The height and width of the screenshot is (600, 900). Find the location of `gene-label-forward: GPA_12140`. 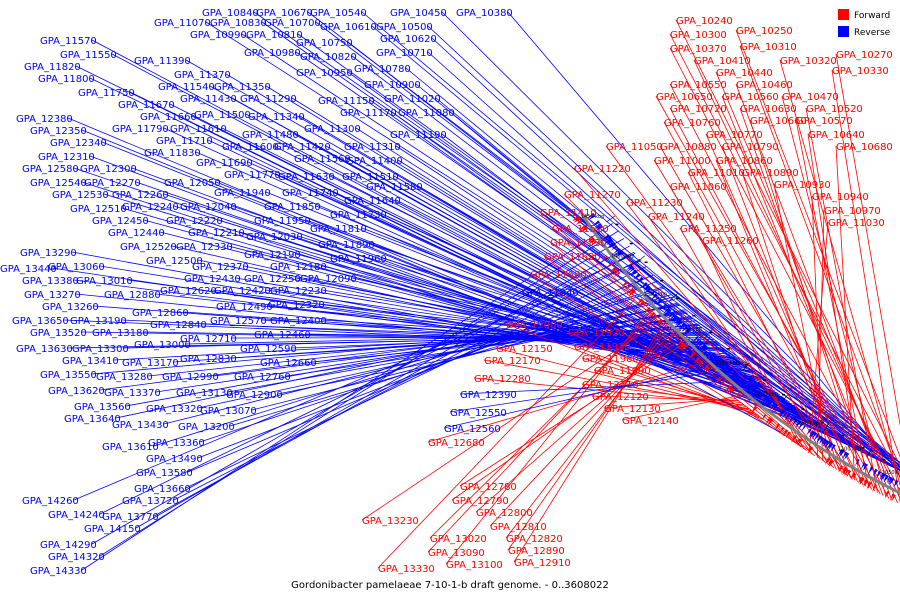

gene-label-forward: GPA_12140 is located at coordinates (650, 421).